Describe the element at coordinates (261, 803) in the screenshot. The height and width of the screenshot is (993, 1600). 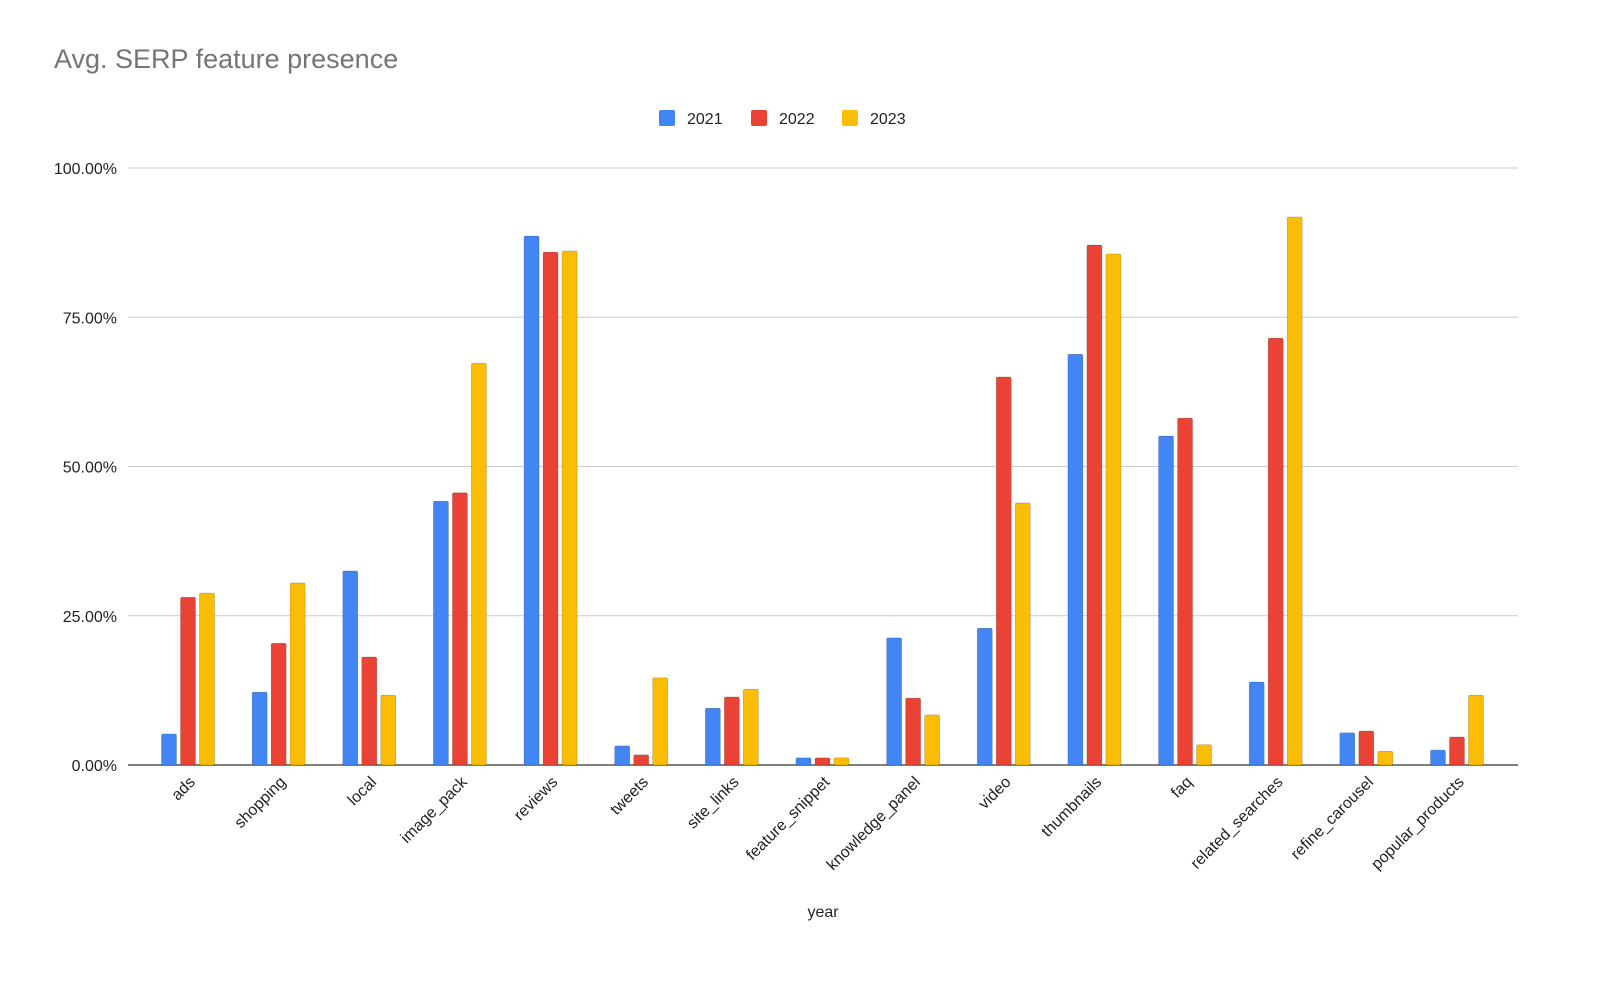
I see `x-tick-label: shopping` at that location.